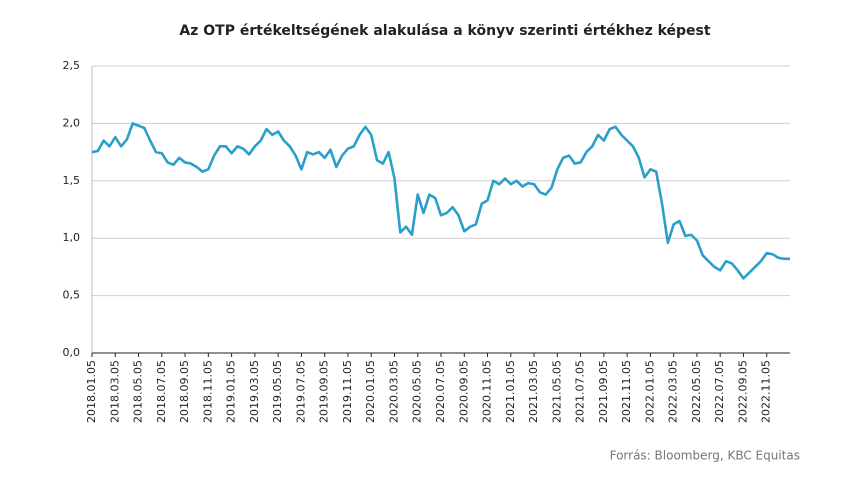  I want to click on y-tick-label: 0,0, so click(72, 352).